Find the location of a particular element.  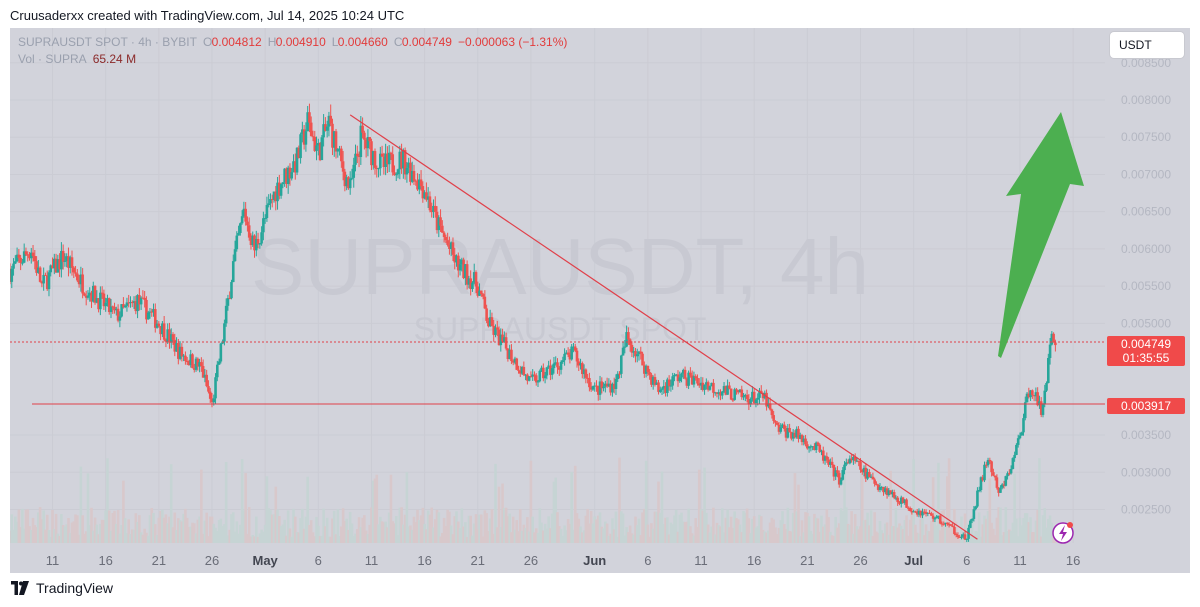

tradingview-brand: TradingView is located at coordinates (61, 588).